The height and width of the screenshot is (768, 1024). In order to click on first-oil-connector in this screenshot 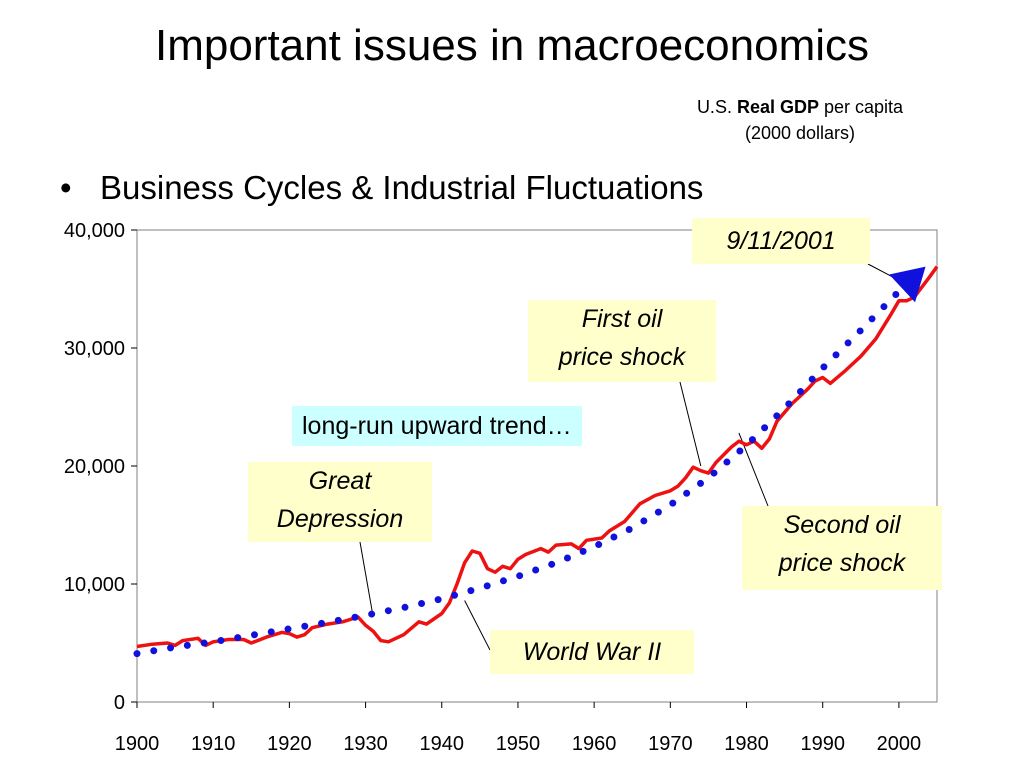, I will do `click(690, 424)`.